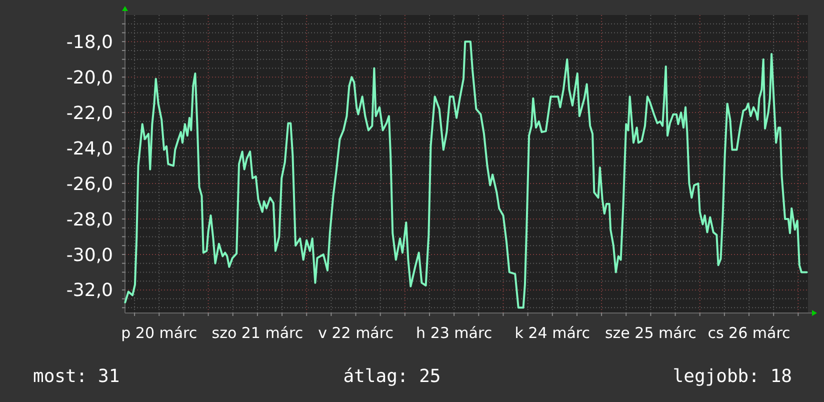 Image resolution: width=824 pixels, height=402 pixels. What do you see at coordinates (356, 333) in the screenshot?
I see `x-tick-label: v 22 márc` at bounding box center [356, 333].